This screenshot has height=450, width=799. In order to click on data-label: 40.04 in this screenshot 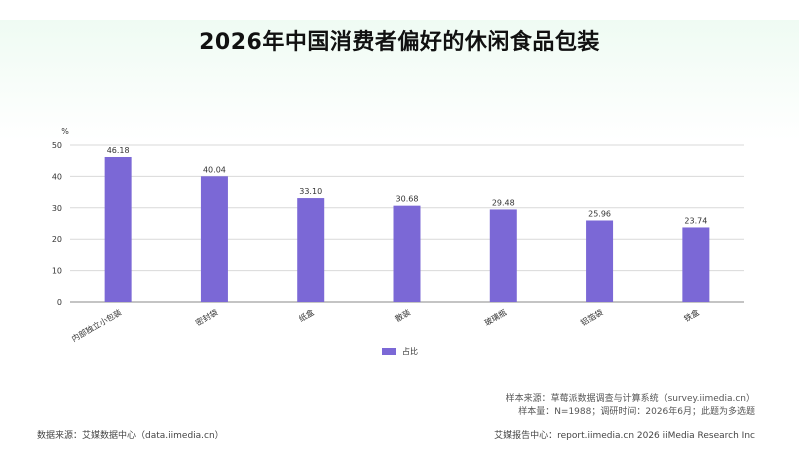, I will do `click(214, 169)`.